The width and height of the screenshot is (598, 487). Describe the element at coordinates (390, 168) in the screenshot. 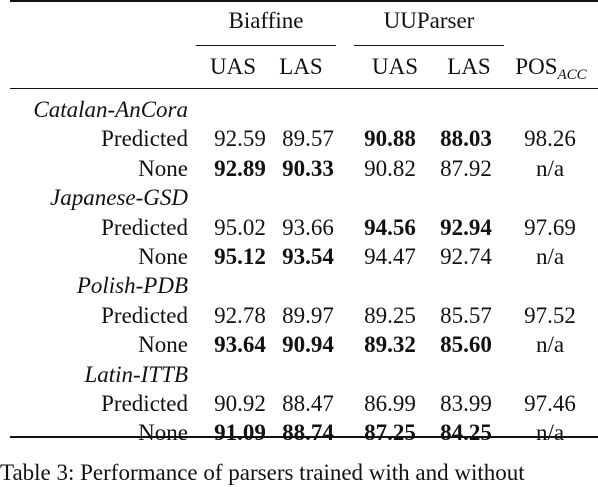

I see `table-cell: 90.82` at that location.